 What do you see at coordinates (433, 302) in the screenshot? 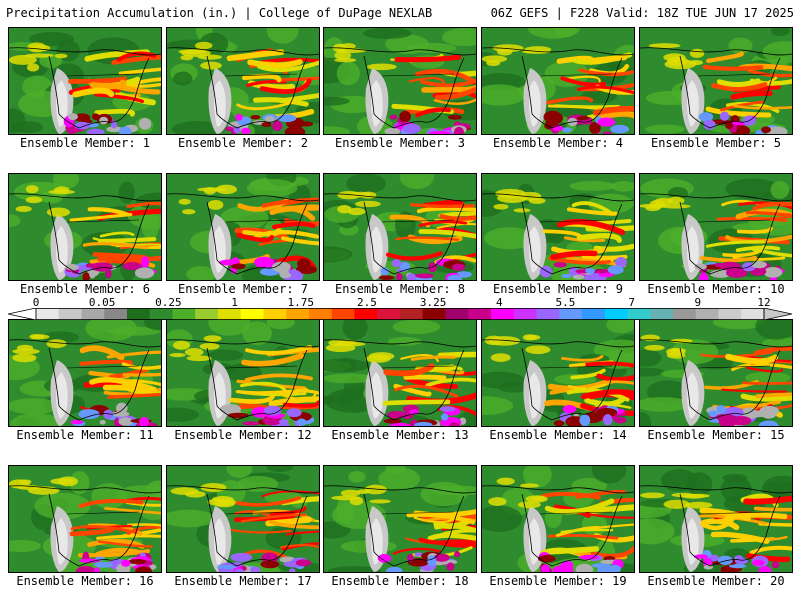
I see `colorbar-tick-label: 3.25` at bounding box center [433, 302].